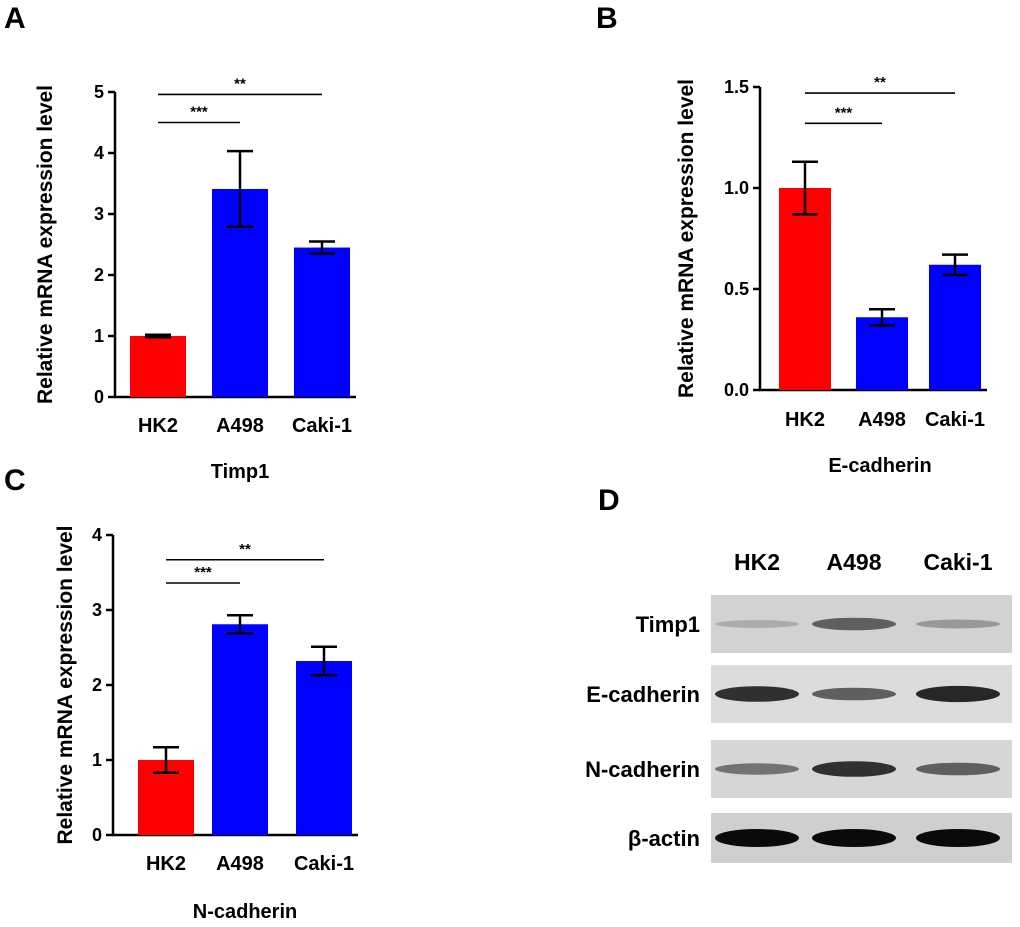 The height and width of the screenshot is (927, 1020). I want to click on blot-column-label: Caki-1, so click(957, 562).